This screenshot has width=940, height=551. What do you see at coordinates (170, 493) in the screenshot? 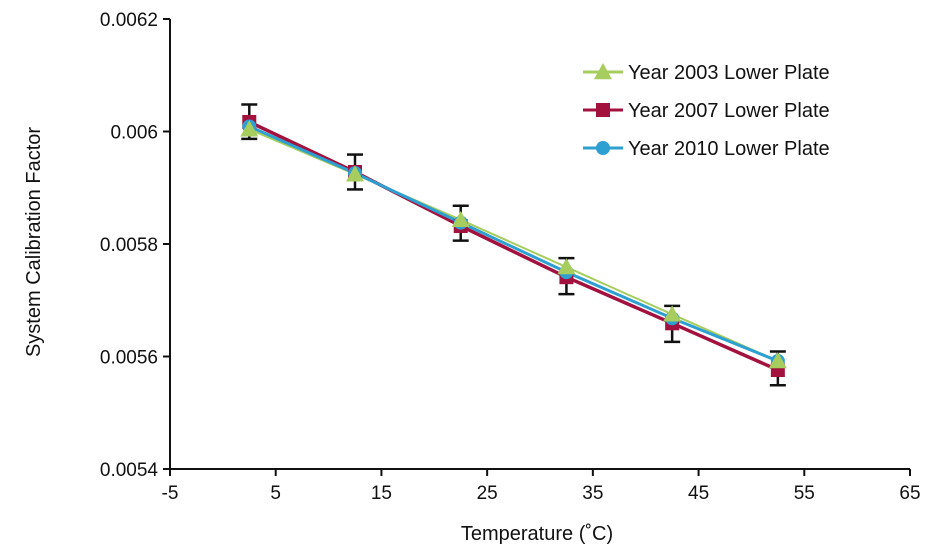
I see `x-tick-label: -5` at bounding box center [170, 493].